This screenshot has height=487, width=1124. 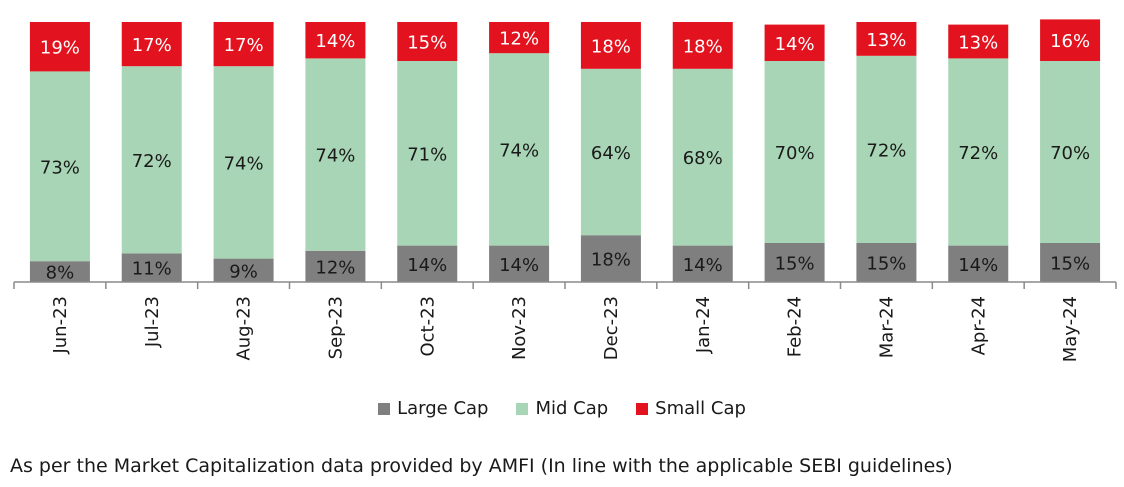 I want to click on x-tick-label: Nov-23, so click(x=519, y=328).